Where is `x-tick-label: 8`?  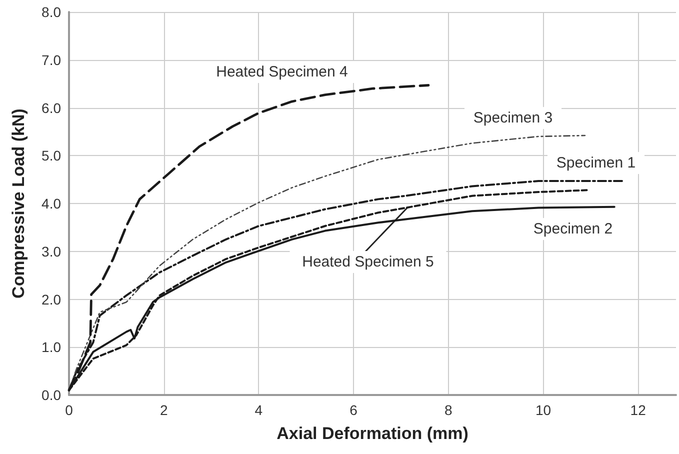
x-tick-label: 8 is located at coordinates (448, 410).